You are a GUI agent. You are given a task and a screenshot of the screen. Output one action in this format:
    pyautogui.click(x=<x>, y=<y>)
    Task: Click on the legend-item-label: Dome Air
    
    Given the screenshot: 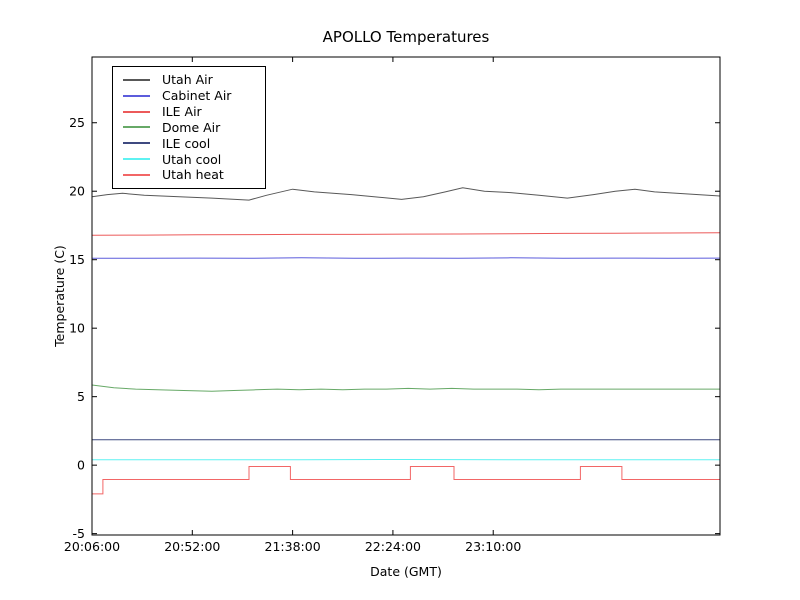 What is the action you would take?
    pyautogui.click(x=191, y=127)
    